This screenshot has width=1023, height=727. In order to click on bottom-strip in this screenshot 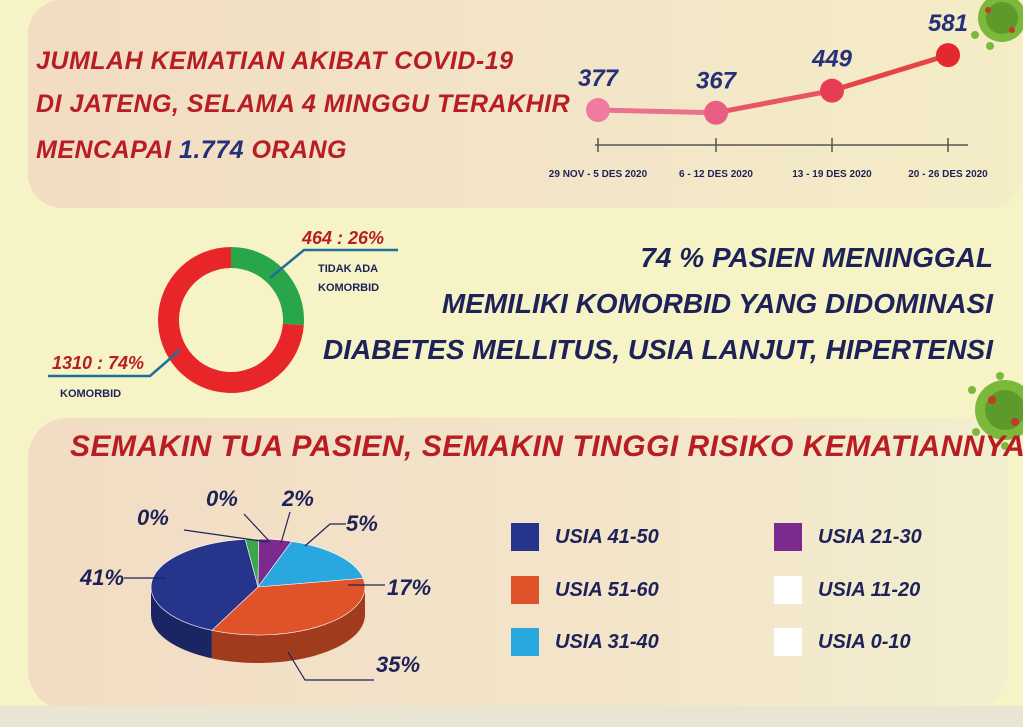, I will do `click(511, 716)`.